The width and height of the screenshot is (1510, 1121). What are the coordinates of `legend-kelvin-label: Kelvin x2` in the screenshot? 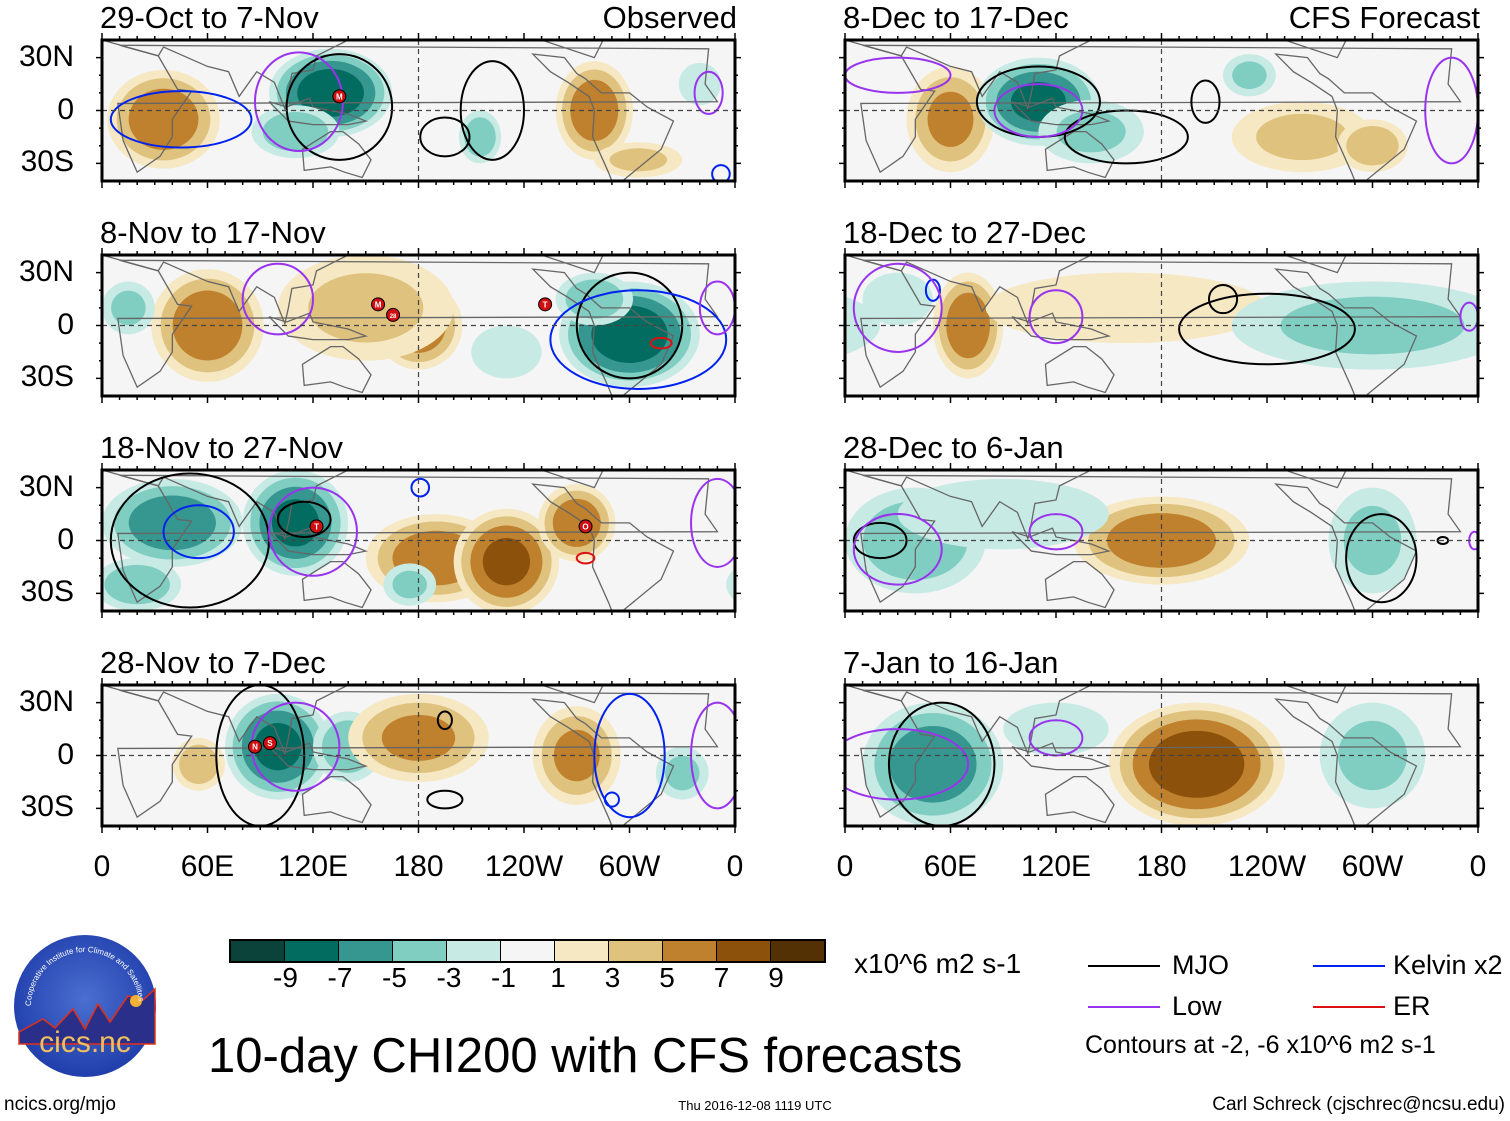 It's located at (1448, 965).